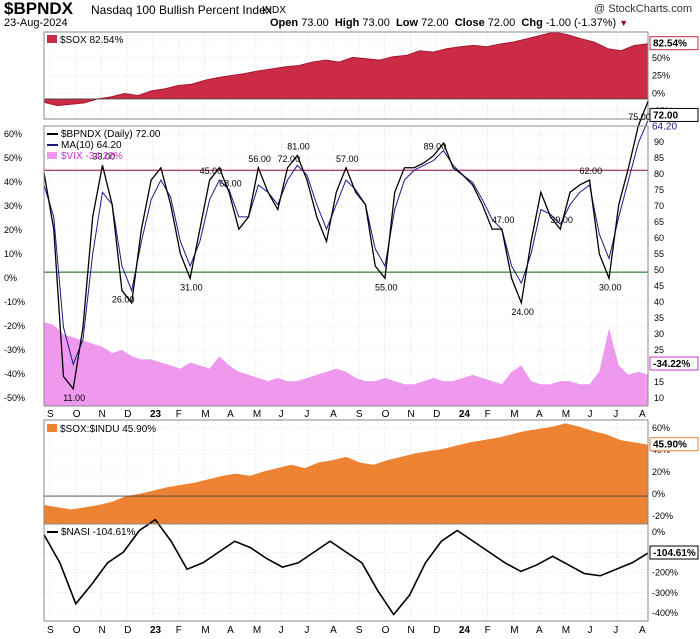 The image size is (700, 639). I want to click on bpndx-point-label: 57.00, so click(347, 159).